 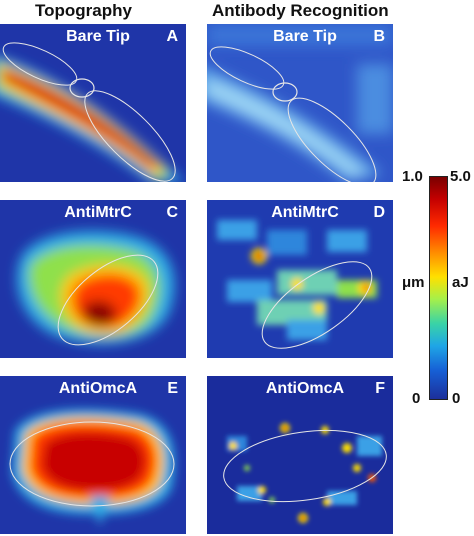 What do you see at coordinates (412, 176) in the screenshot?
I see `scale-left-top-label: 1.0` at bounding box center [412, 176].